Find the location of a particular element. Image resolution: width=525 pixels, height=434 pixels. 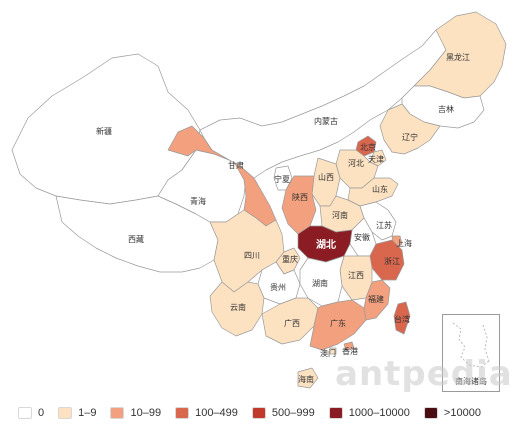

province-label-31: 香港 is located at coordinates (350, 351).